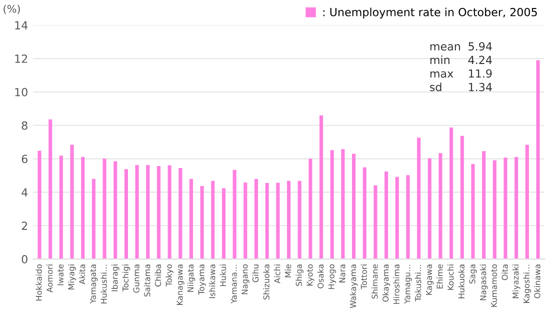 This screenshot has height=314, width=550. What do you see at coordinates (180, 284) in the screenshot?
I see `x-tick-label: Kanagawa` at bounding box center [180, 284].